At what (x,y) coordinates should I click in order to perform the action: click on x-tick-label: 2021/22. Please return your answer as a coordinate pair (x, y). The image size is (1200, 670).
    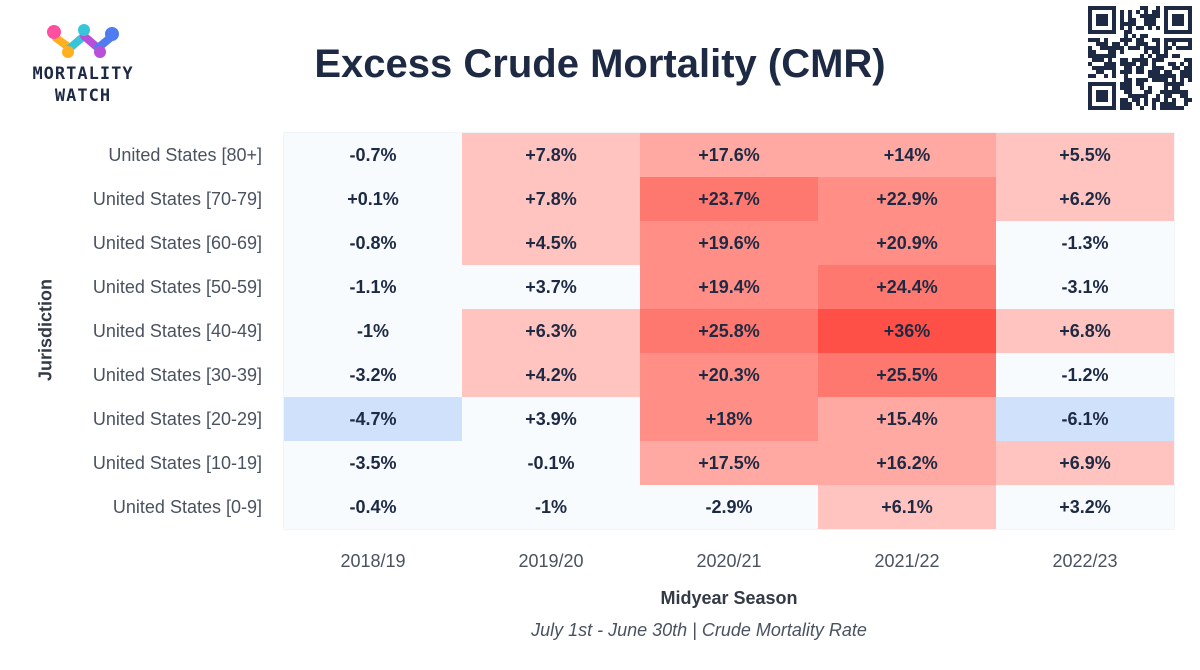
    Looking at the image, I should click on (906, 561).